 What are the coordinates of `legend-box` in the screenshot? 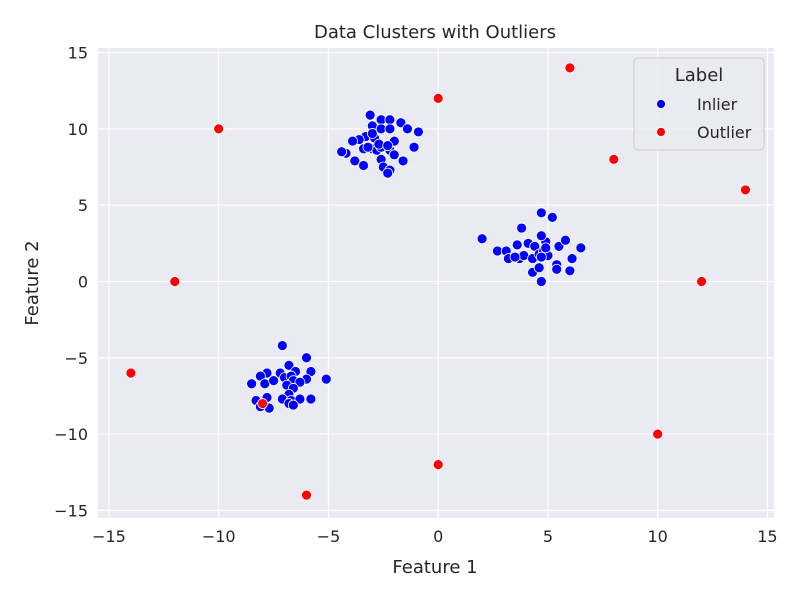 It's located at (699, 104).